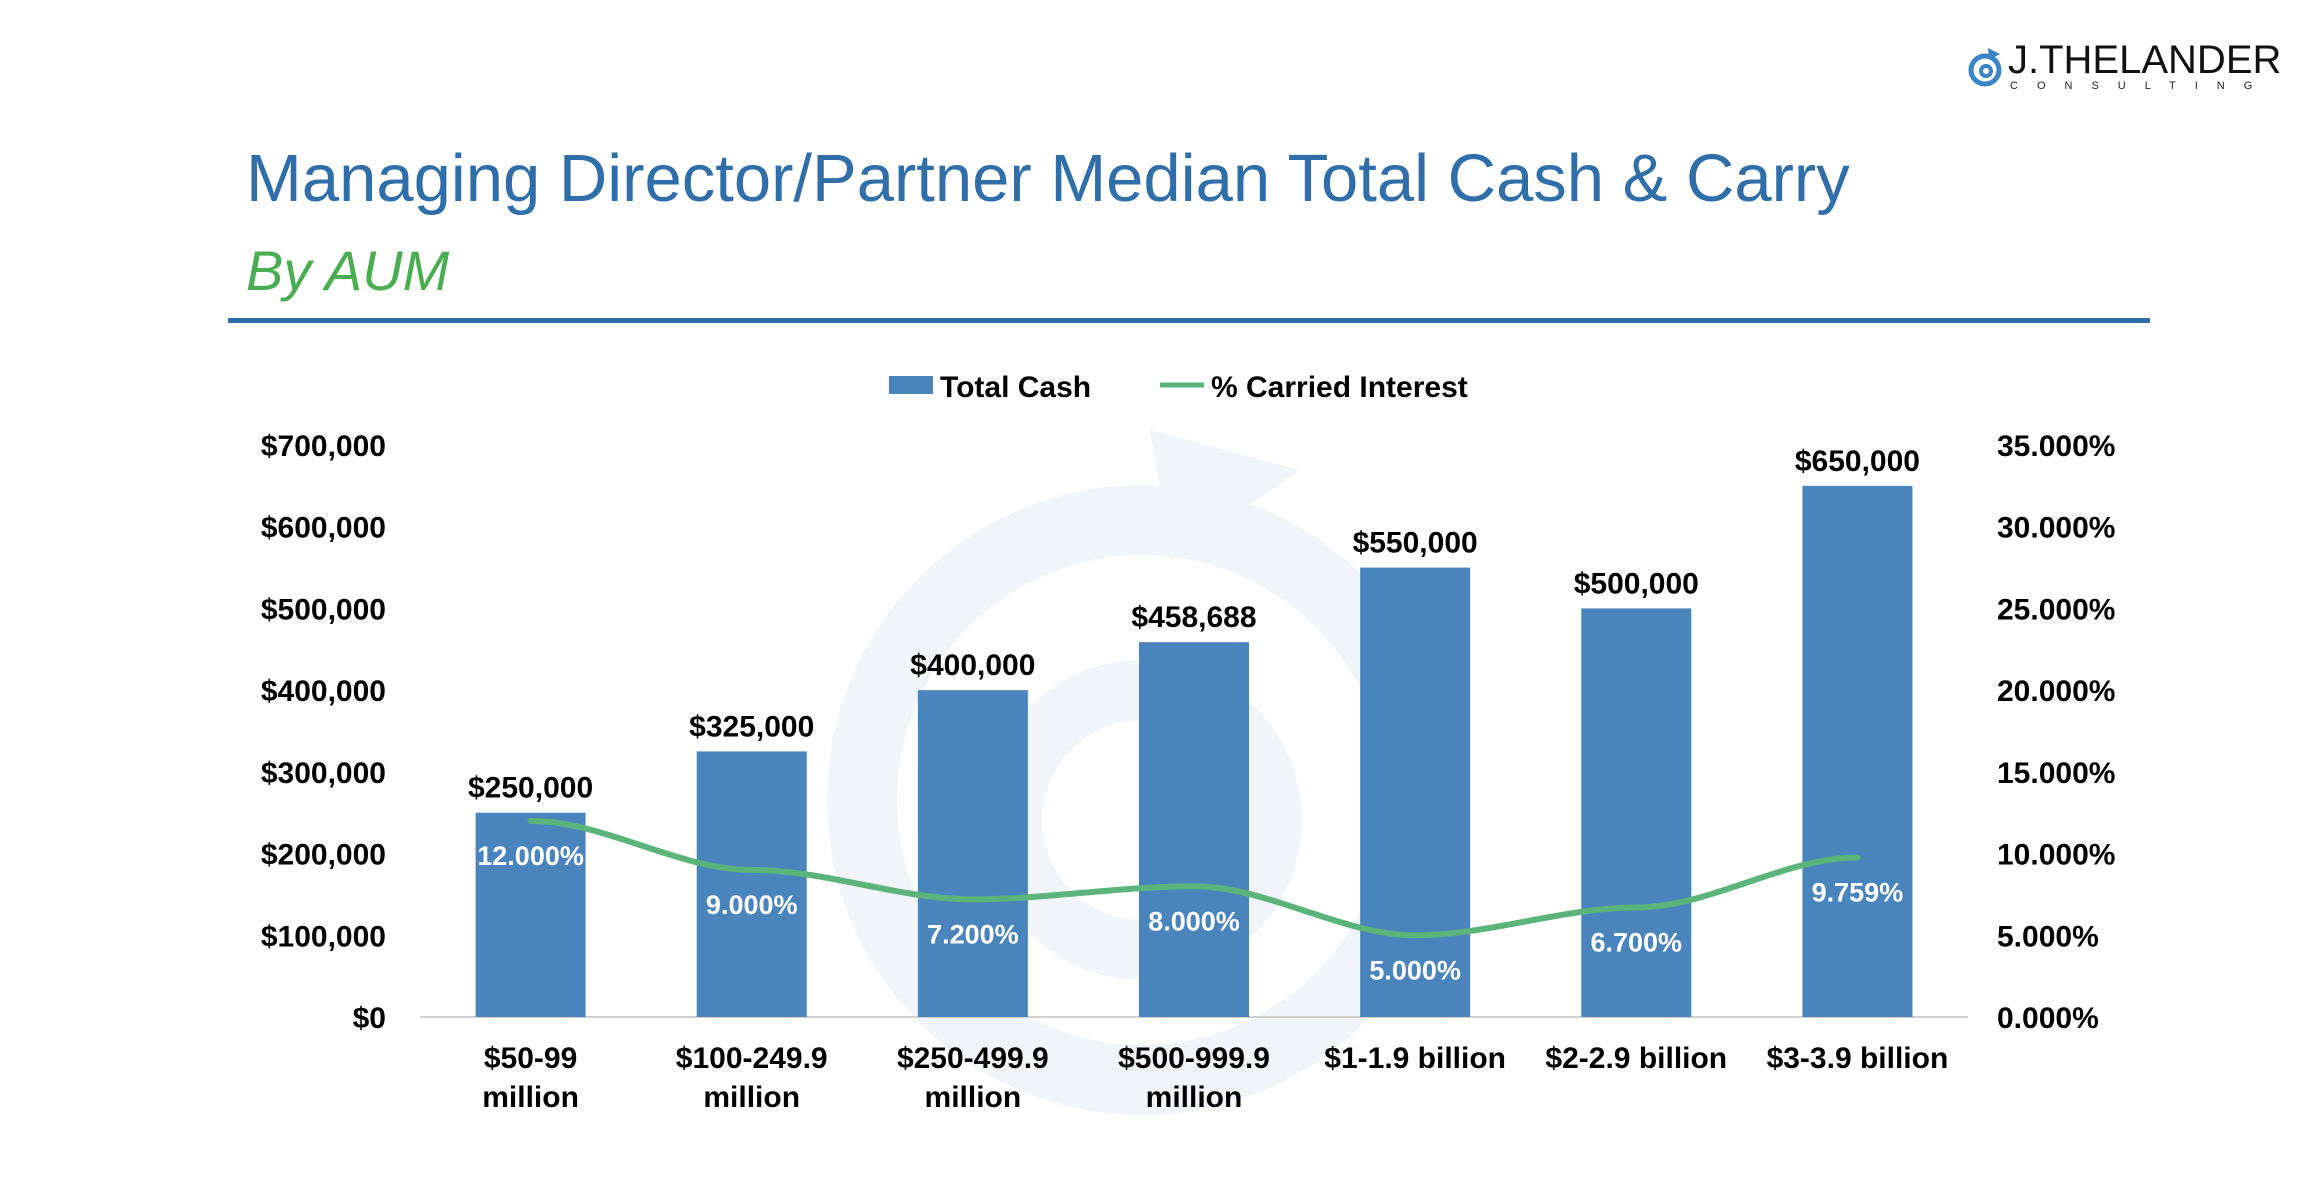  Describe the element at coordinates (1194, 1058) in the screenshot. I see `x-tick-label: $500-999.9` at that location.